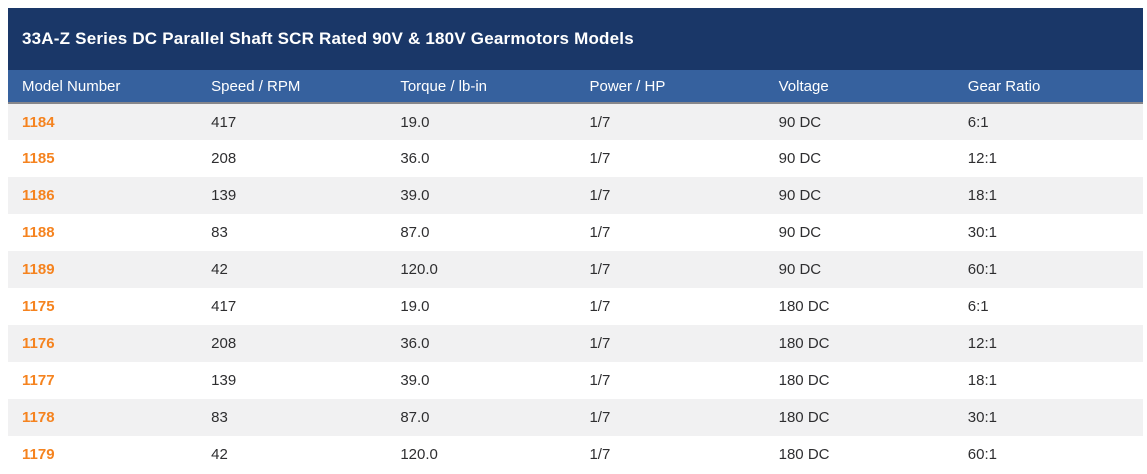  What do you see at coordinates (575, 454) in the screenshot?
I see `table-row: 1179 42 120.0 1/7 180 DC 60:1` at bounding box center [575, 454].